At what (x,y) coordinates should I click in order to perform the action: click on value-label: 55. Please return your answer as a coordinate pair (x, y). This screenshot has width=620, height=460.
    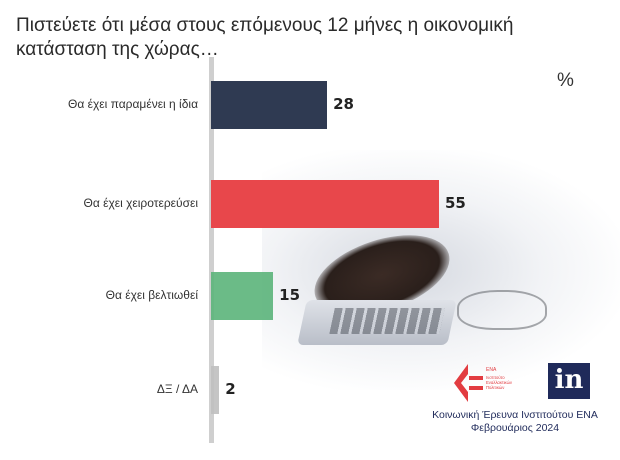
    Looking at the image, I should click on (455, 203).